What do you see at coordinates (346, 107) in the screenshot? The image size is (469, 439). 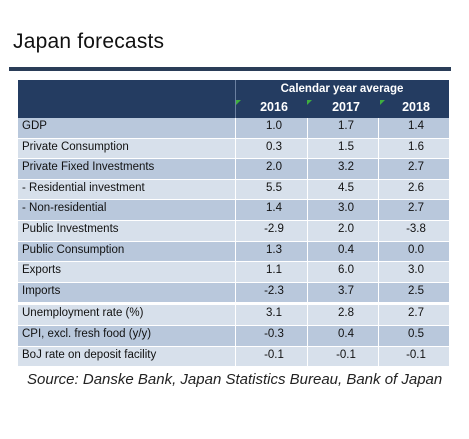 I see `year-2017-header: 2017` at bounding box center [346, 107].